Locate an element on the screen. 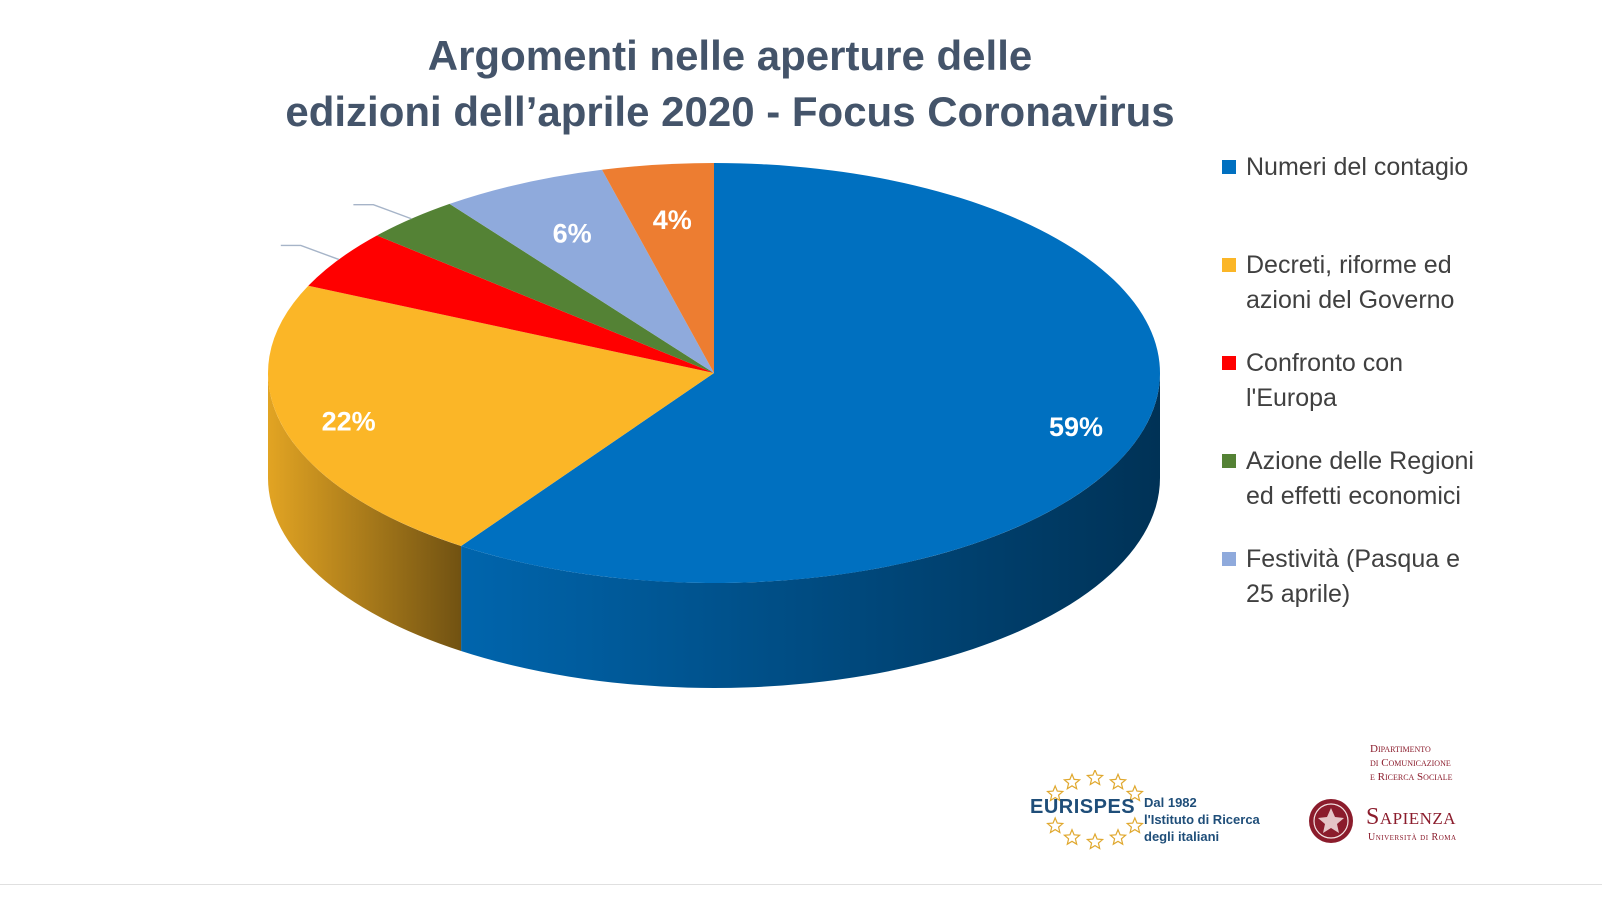  legend-label: Decreti, riforme ed azioni del Governo is located at coordinates (1381, 283).